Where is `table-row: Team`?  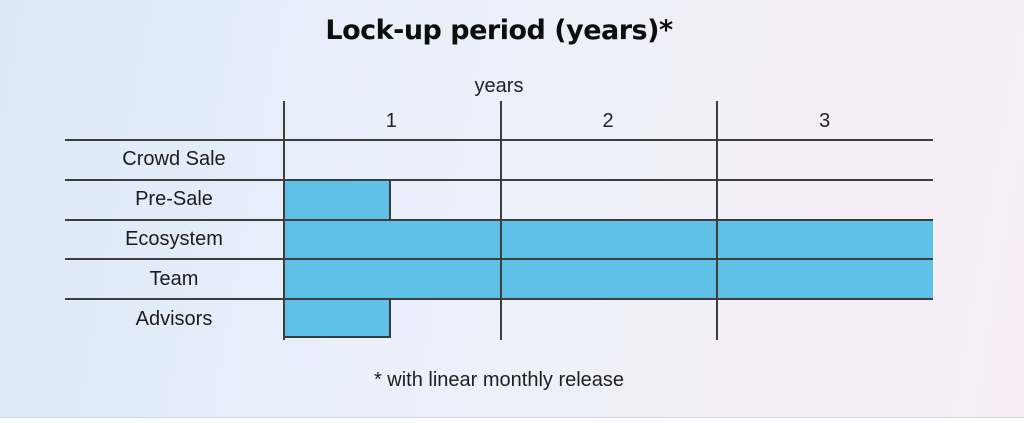
table-row: Team is located at coordinates (499, 280).